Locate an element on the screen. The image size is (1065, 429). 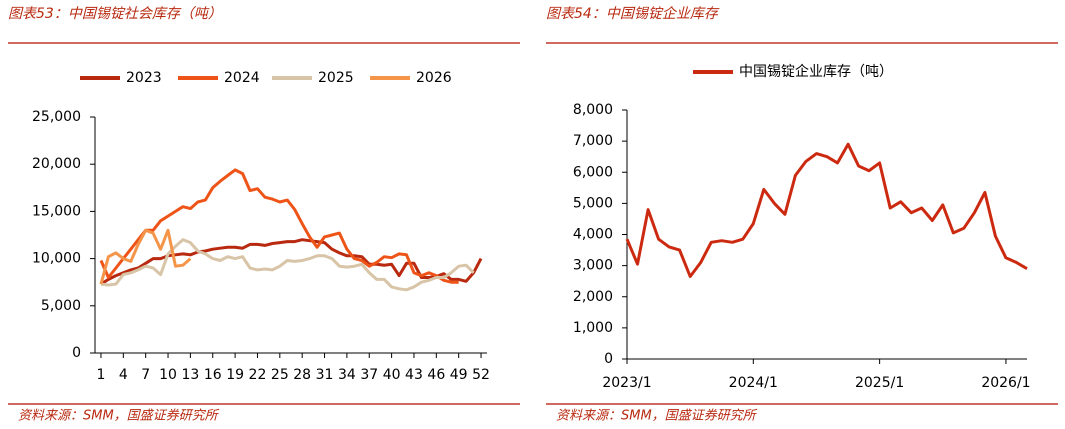
x-tick-label: 43 is located at coordinates (414, 375).